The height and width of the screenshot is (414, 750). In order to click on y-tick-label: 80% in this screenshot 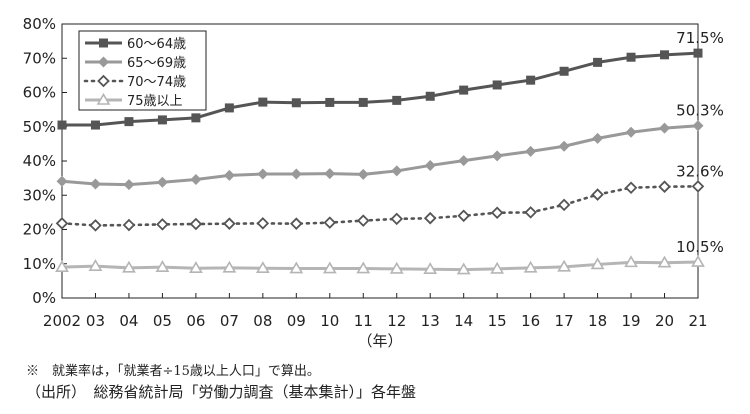, I will do `click(39, 24)`.